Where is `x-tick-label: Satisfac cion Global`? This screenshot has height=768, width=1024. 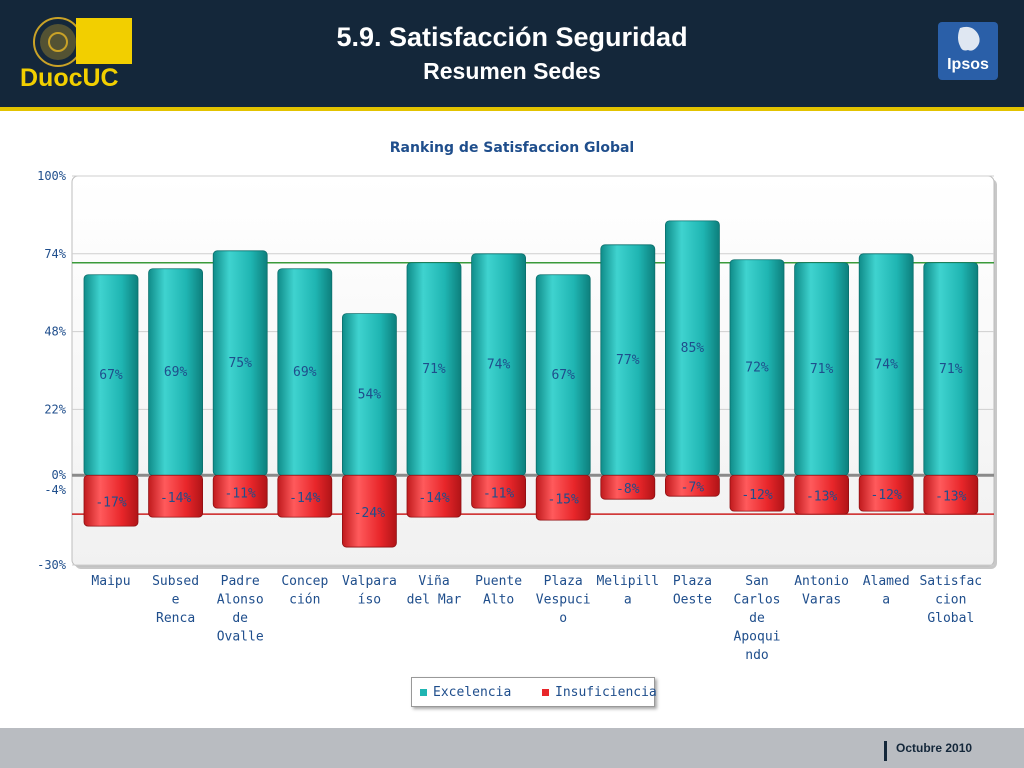 x-tick-label: Satisfac cion Global is located at coordinates (950, 600).